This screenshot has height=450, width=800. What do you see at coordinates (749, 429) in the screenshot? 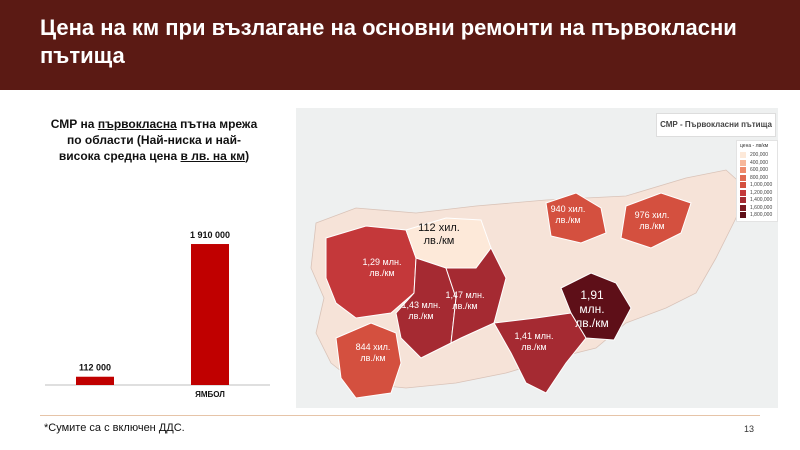
I see `page-number: 13` at bounding box center [749, 429].